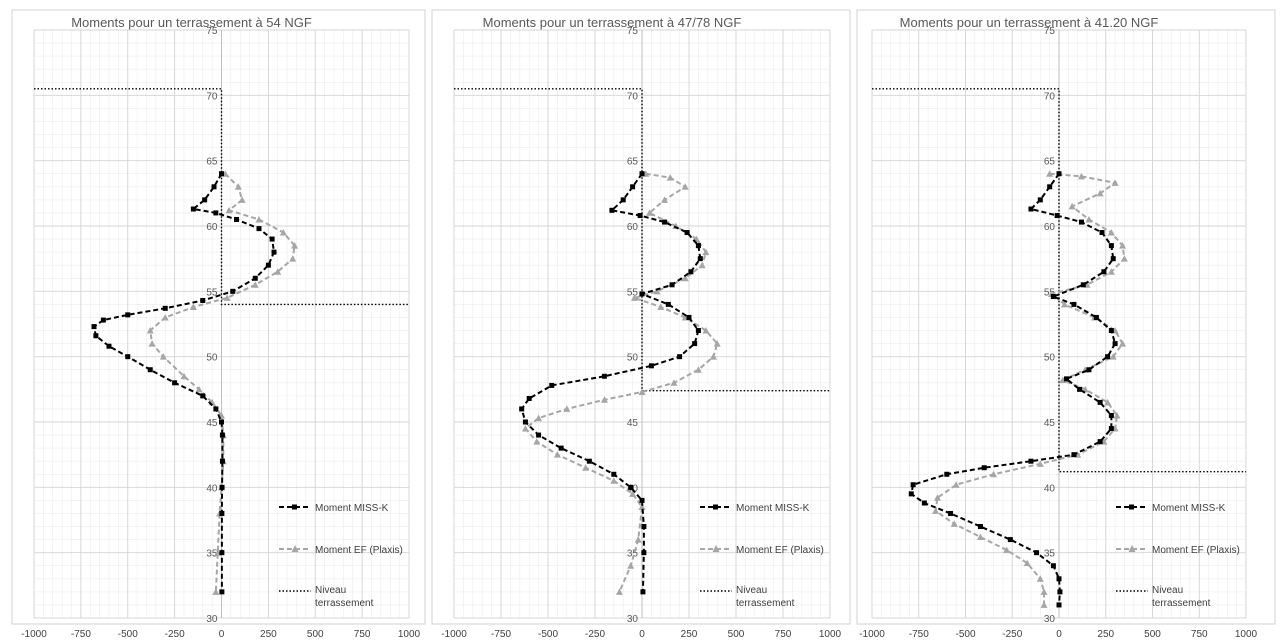 The image size is (1285, 642). Describe the element at coordinates (1181, 603) in the screenshot. I see `legend-niveau-label-2: terrassement` at that location.